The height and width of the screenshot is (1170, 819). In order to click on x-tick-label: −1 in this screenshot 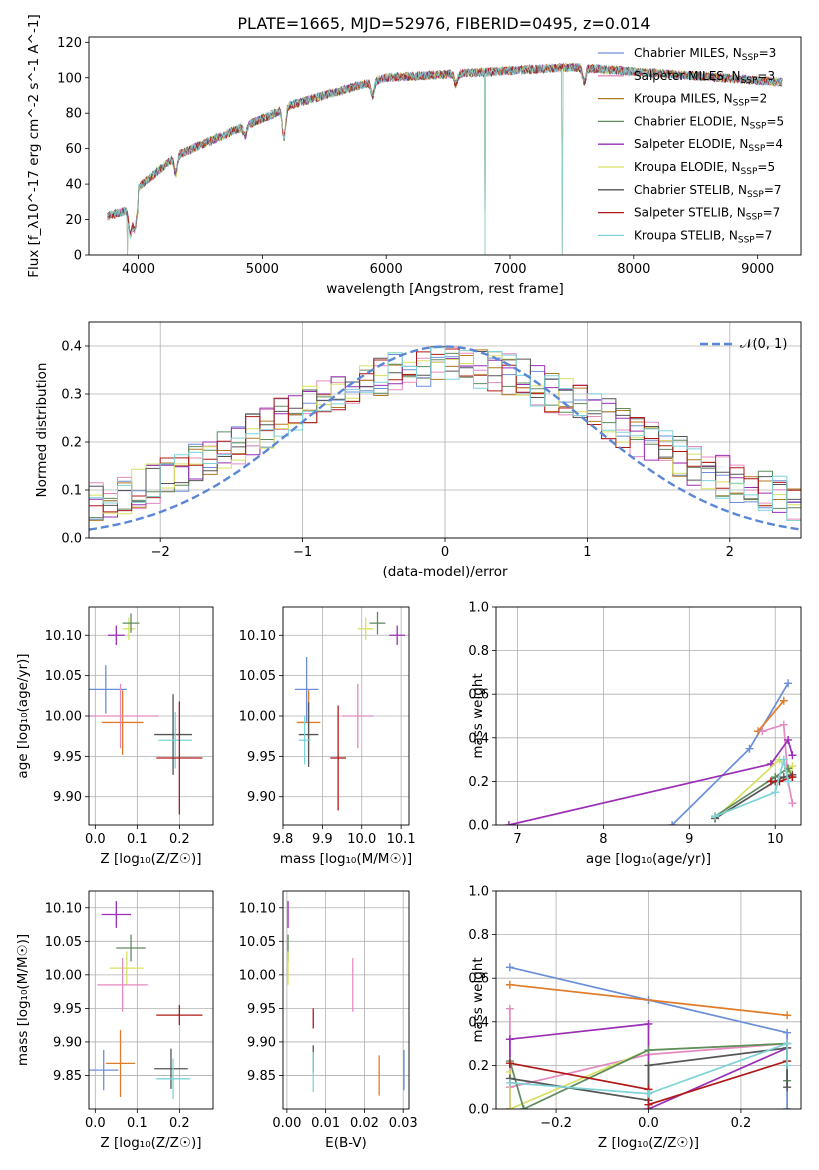, I will do `click(302, 552)`.